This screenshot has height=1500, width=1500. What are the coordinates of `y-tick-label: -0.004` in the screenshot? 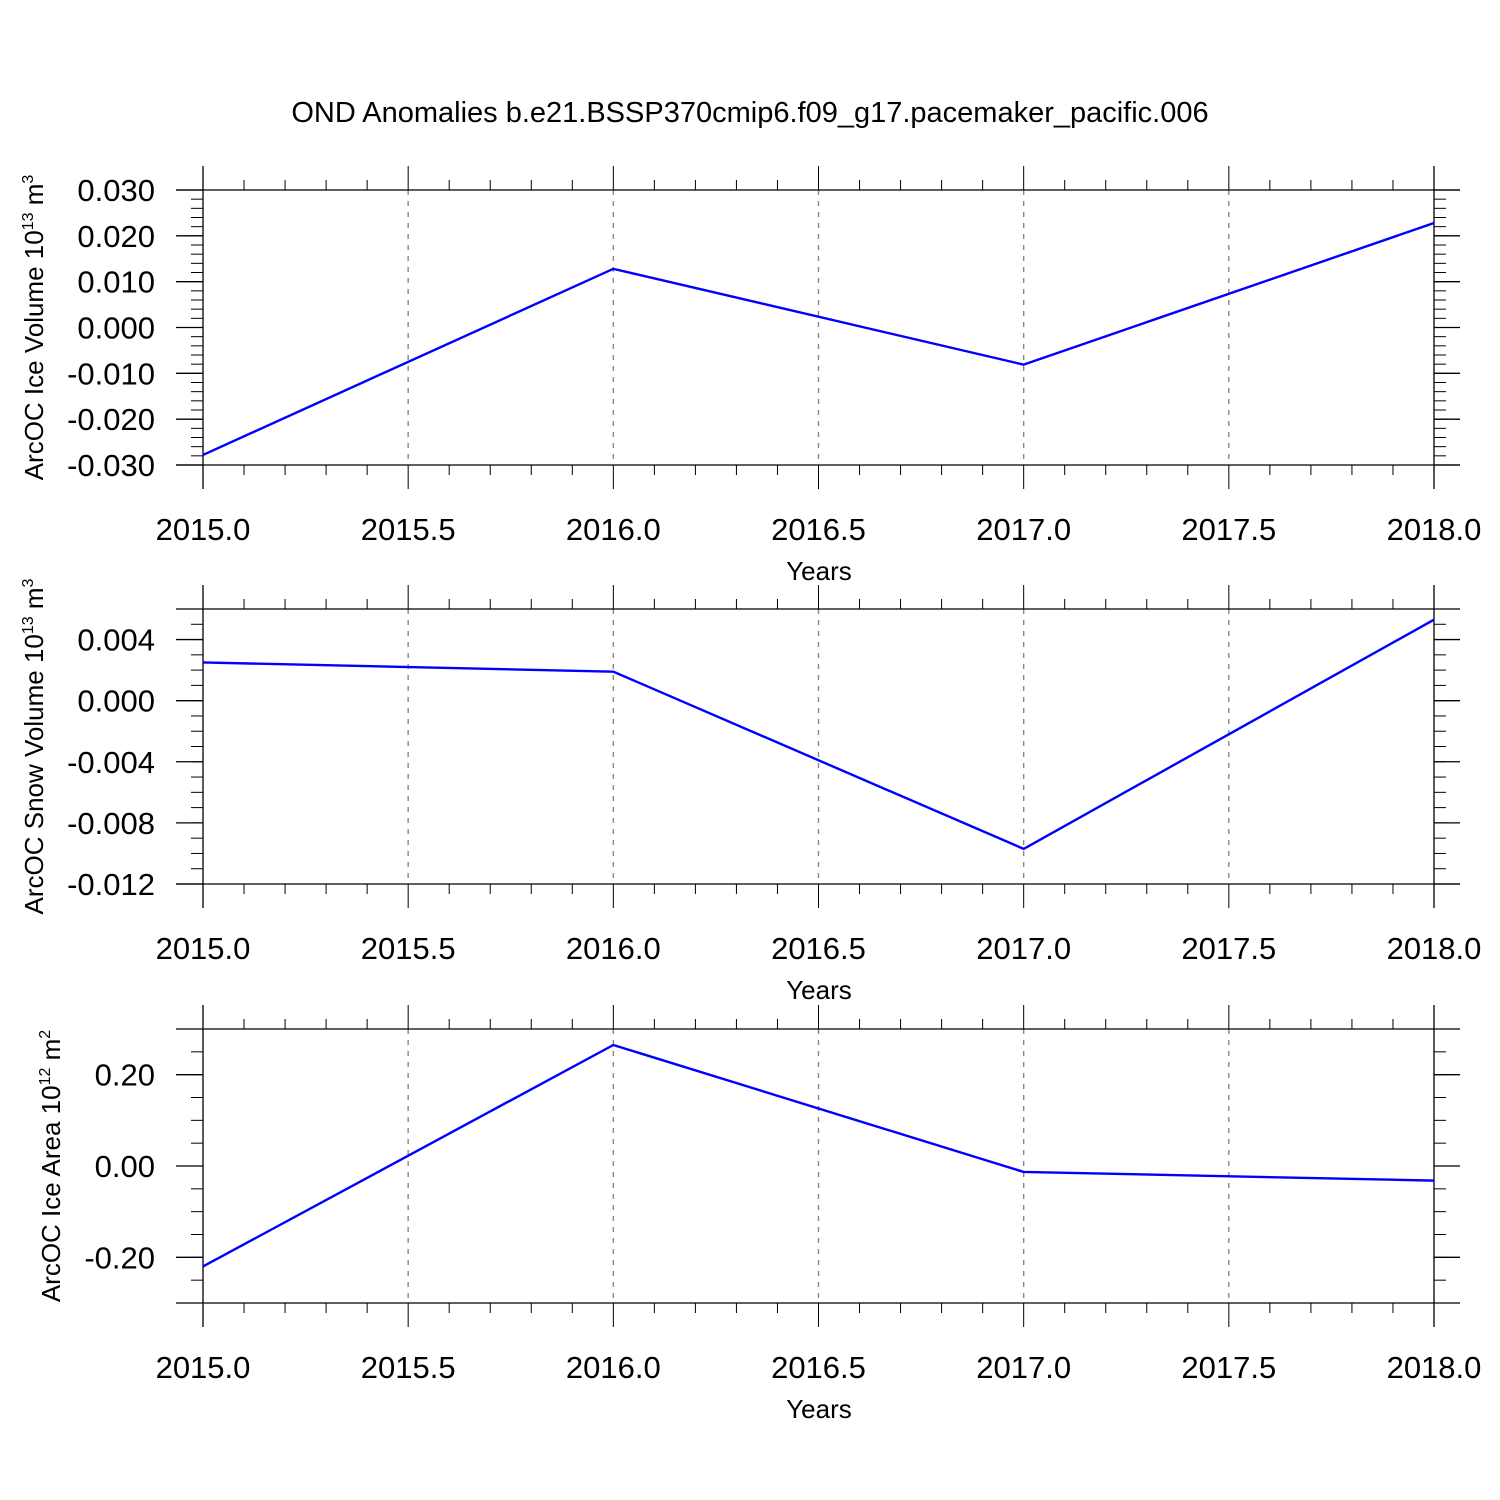 It's located at (111, 762).